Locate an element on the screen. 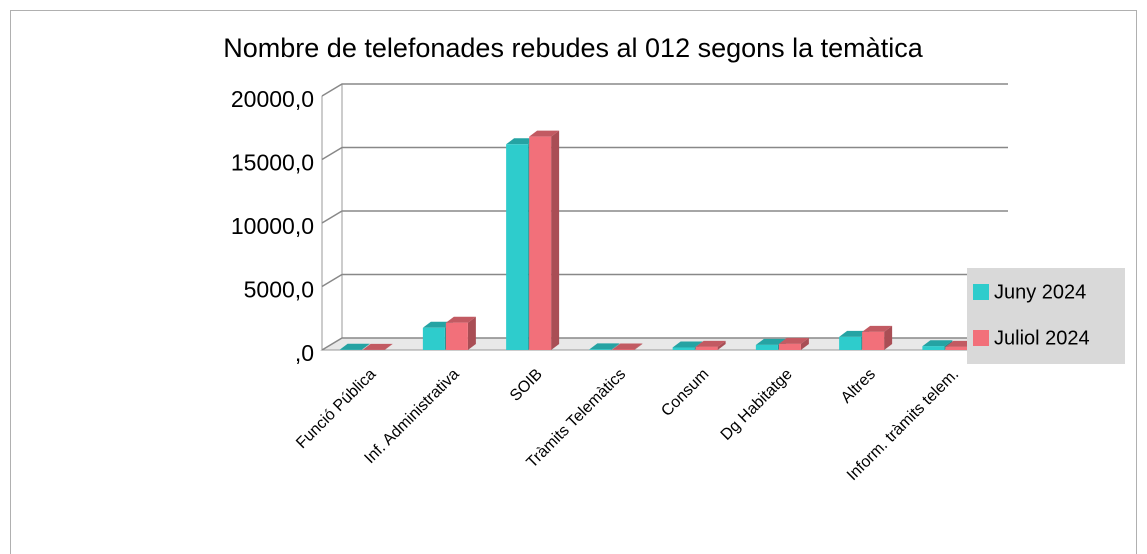 Image resolution: width=1147 pixels, height=554 pixels. y-tick-label: 15000,0 is located at coordinates (272, 163).